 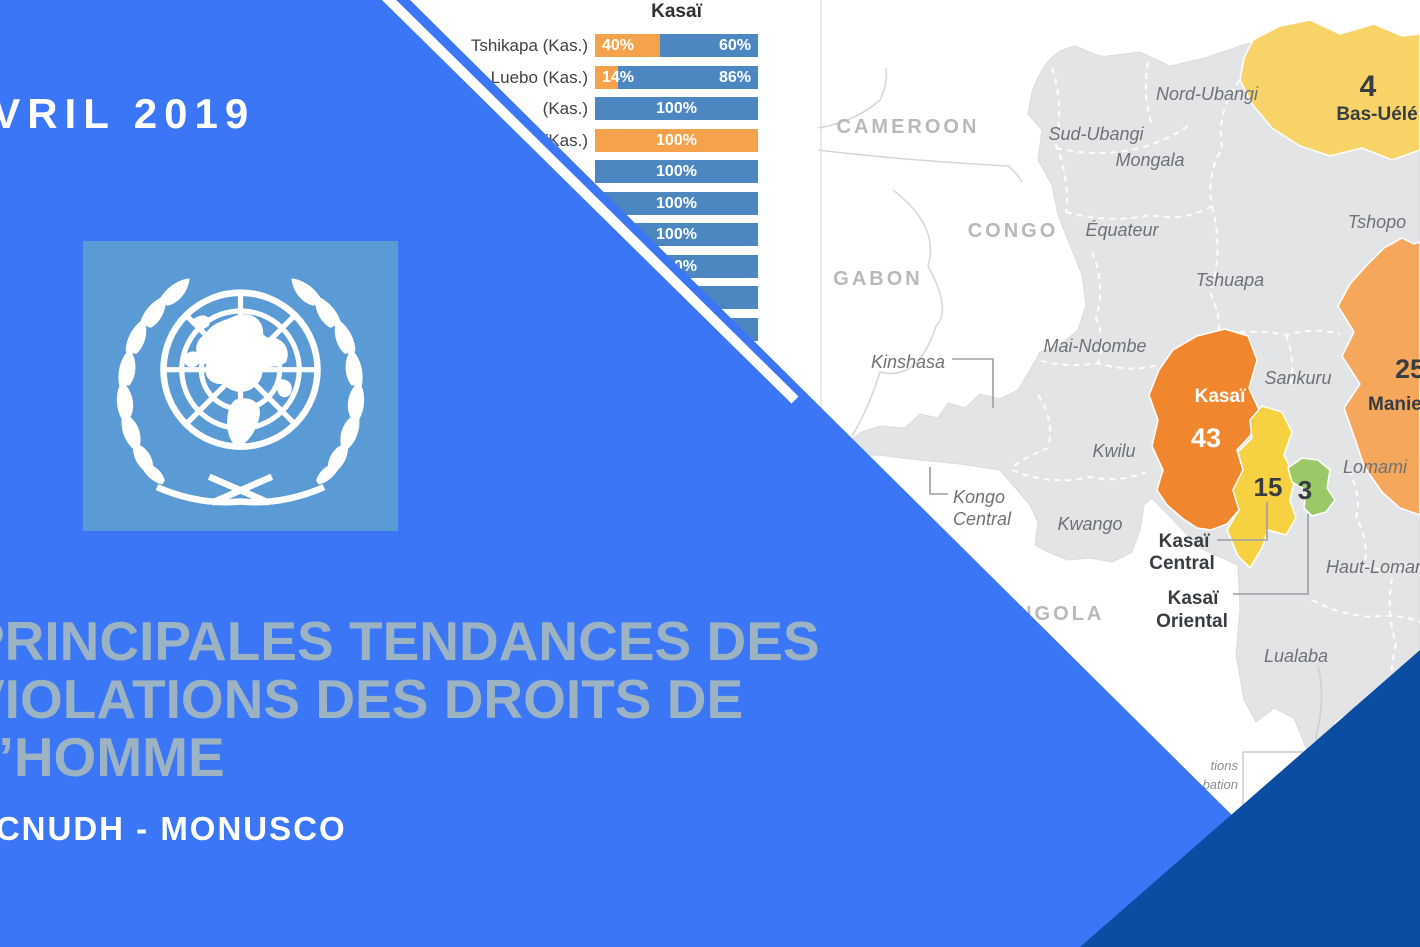 What do you see at coordinates (1192, 621) in the screenshot?
I see `label-kasai-oriental-2: Oriental` at bounding box center [1192, 621].